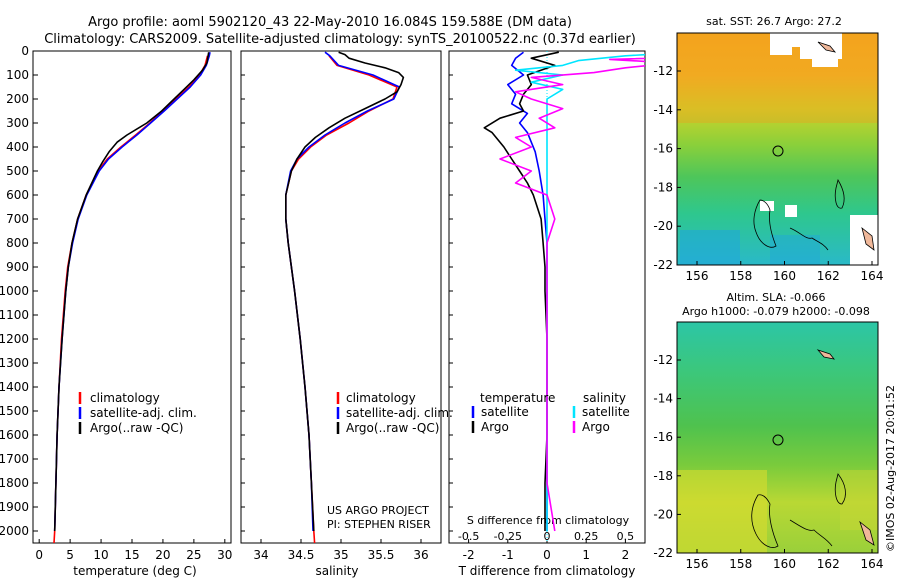 The width and height of the screenshot is (900, 580). What do you see at coordinates (17, 195) in the screenshot?
I see `depth-tick-label: 600` at bounding box center [17, 195].